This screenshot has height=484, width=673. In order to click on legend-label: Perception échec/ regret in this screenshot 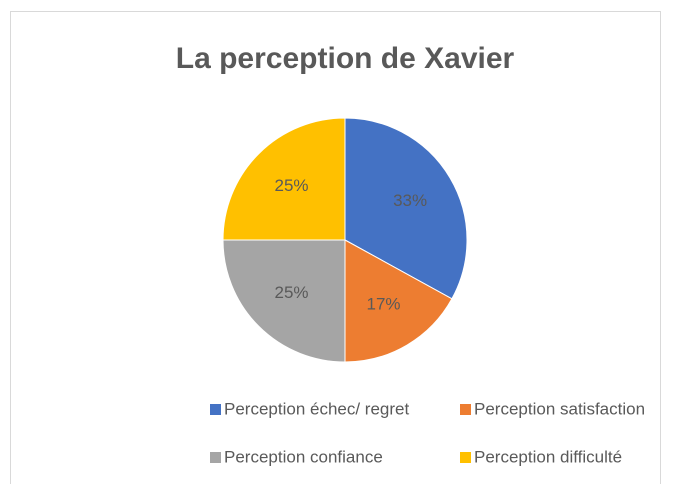, I will do `click(316, 408)`.